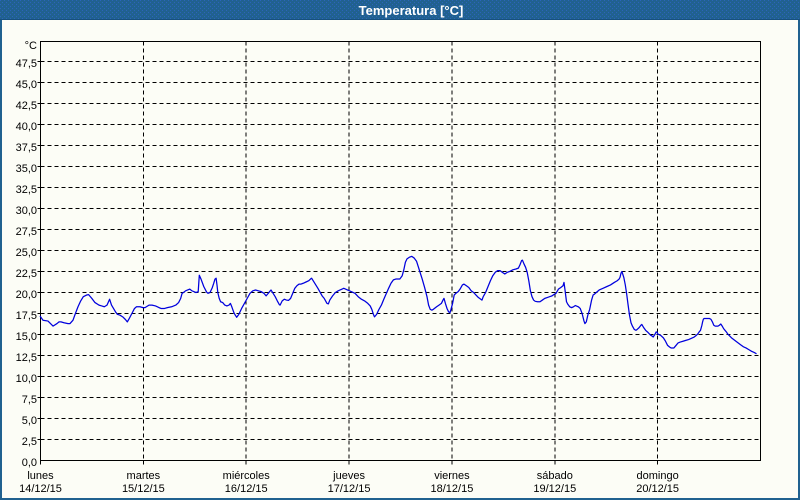 The height and width of the screenshot is (500, 800). What do you see at coordinates (348, 476) in the screenshot?
I see `svg-text: jueves` at bounding box center [348, 476].